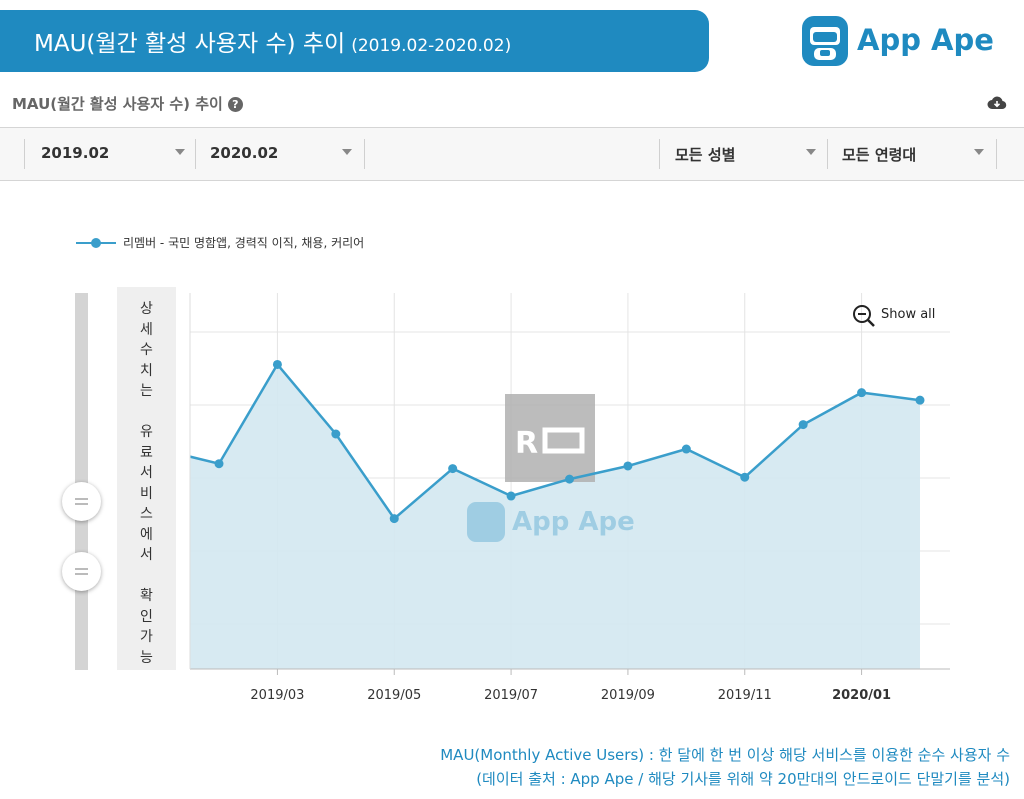 Image resolution: width=1024 pixels, height=799 pixels. Describe the element at coordinates (75, 153) in the screenshot. I see `start-month-value: 2019.02` at that location.